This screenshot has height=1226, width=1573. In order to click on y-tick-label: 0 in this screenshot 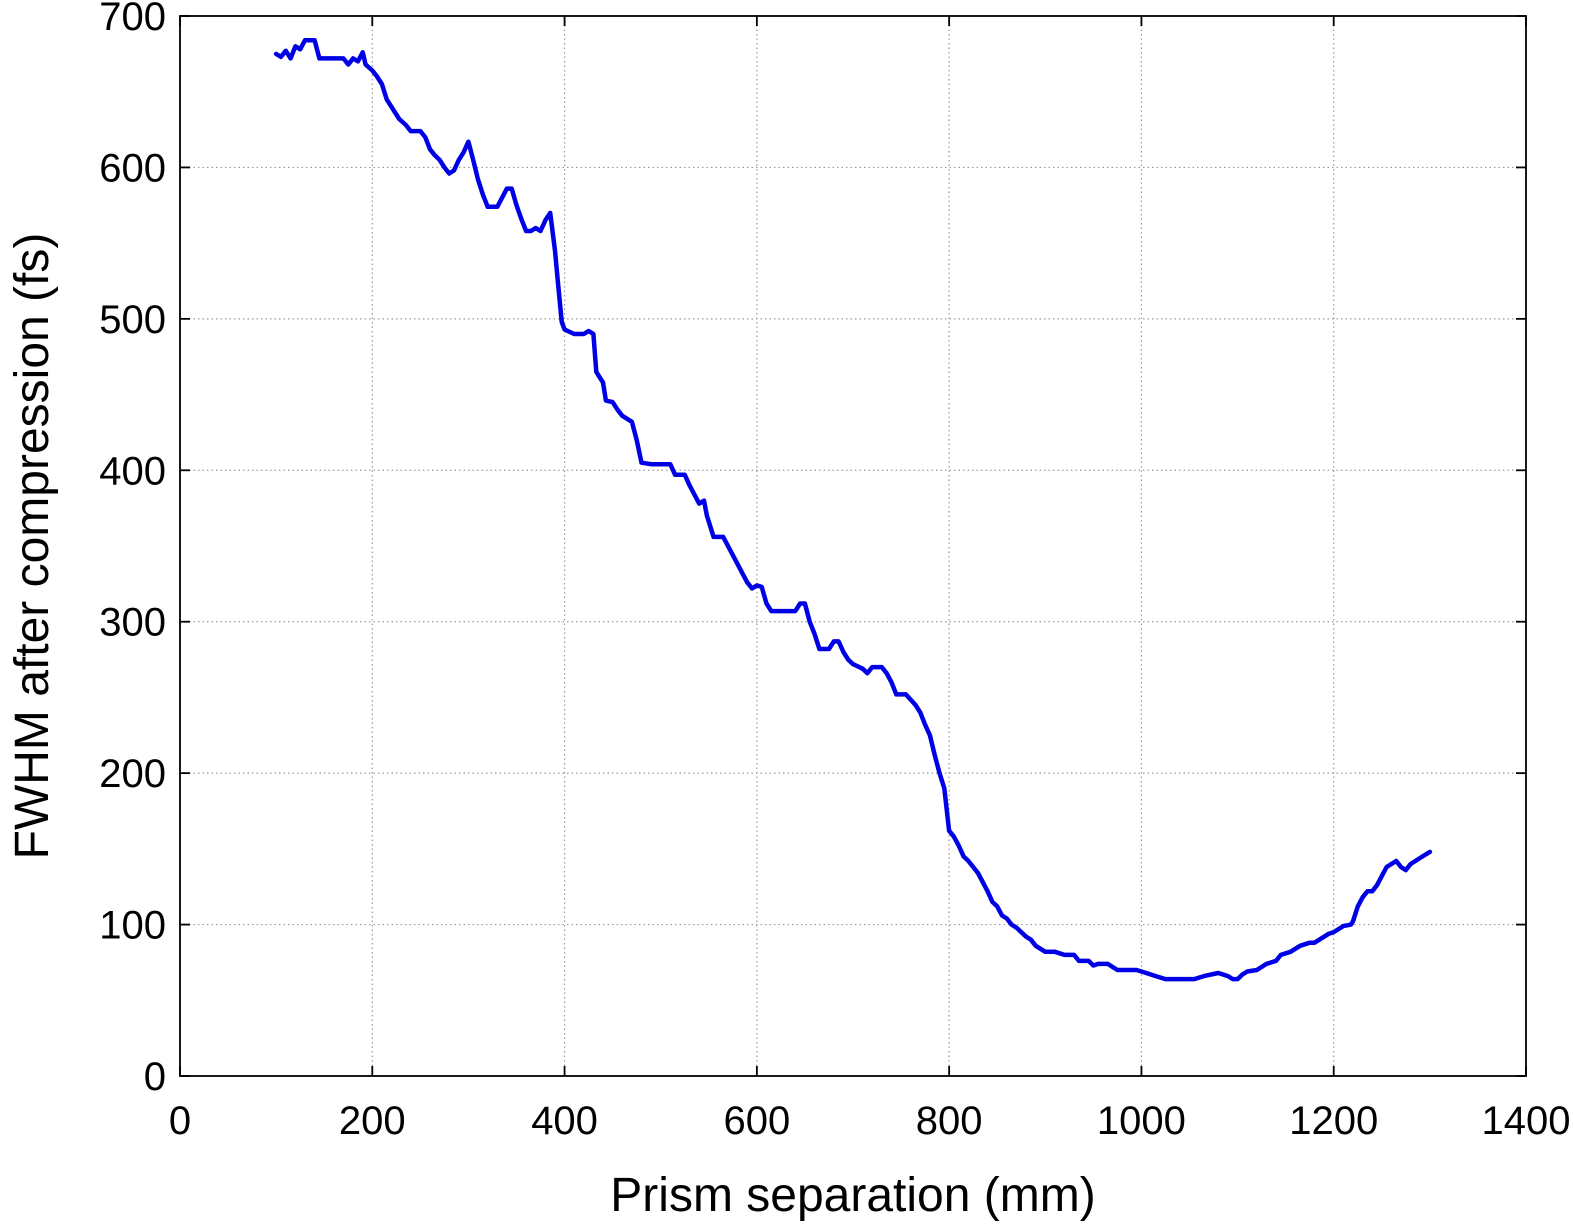, I will do `click(155, 1077)`.